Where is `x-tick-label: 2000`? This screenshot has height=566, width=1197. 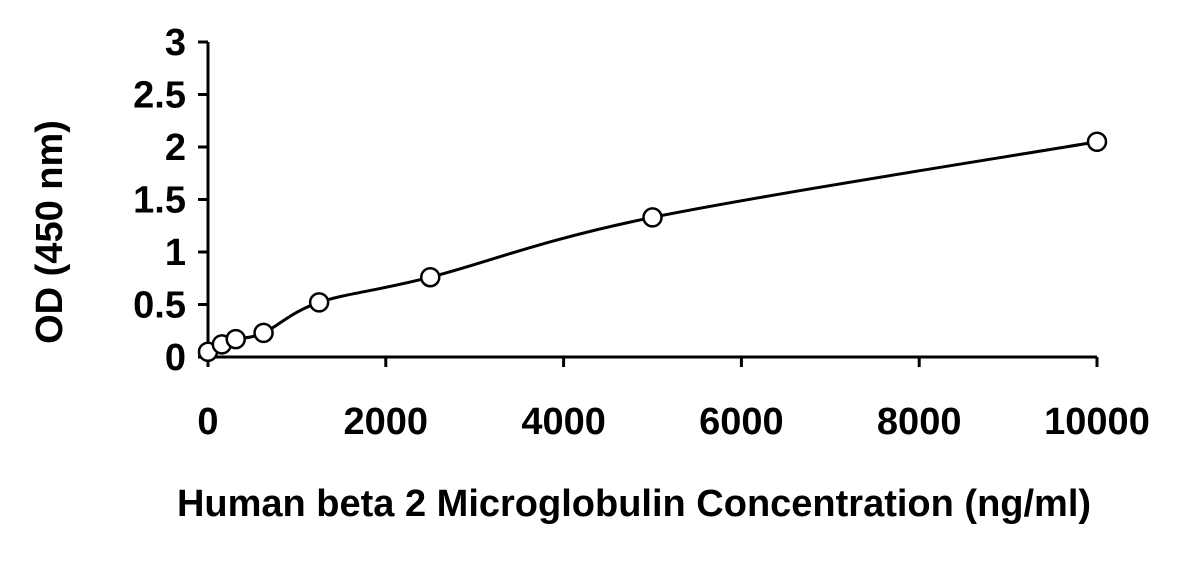 x-tick-label: 2000 is located at coordinates (386, 422).